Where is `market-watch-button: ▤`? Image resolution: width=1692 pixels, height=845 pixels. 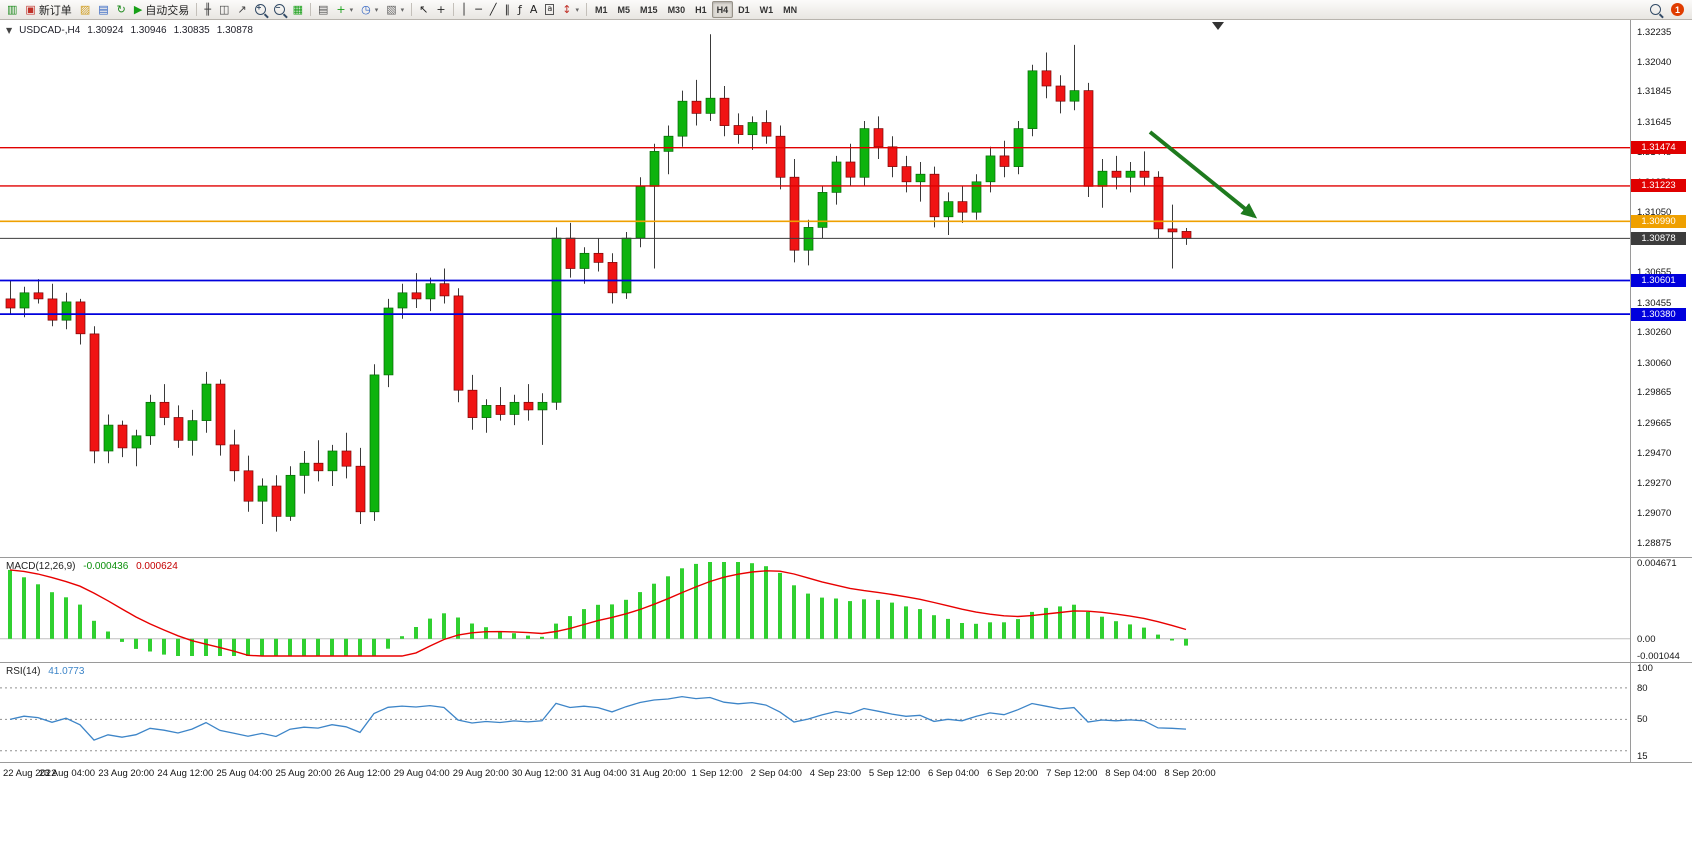 market-watch-button: ▤ is located at coordinates (103, 9).